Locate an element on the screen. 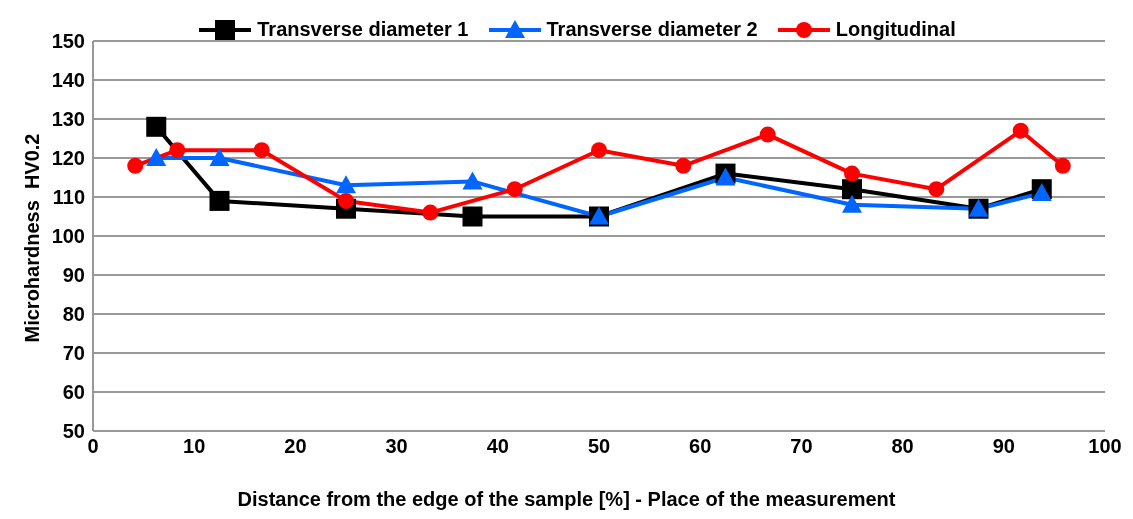 The height and width of the screenshot is (519, 1133). legend-label: Transverse diameter 2 is located at coordinates (651, 29).